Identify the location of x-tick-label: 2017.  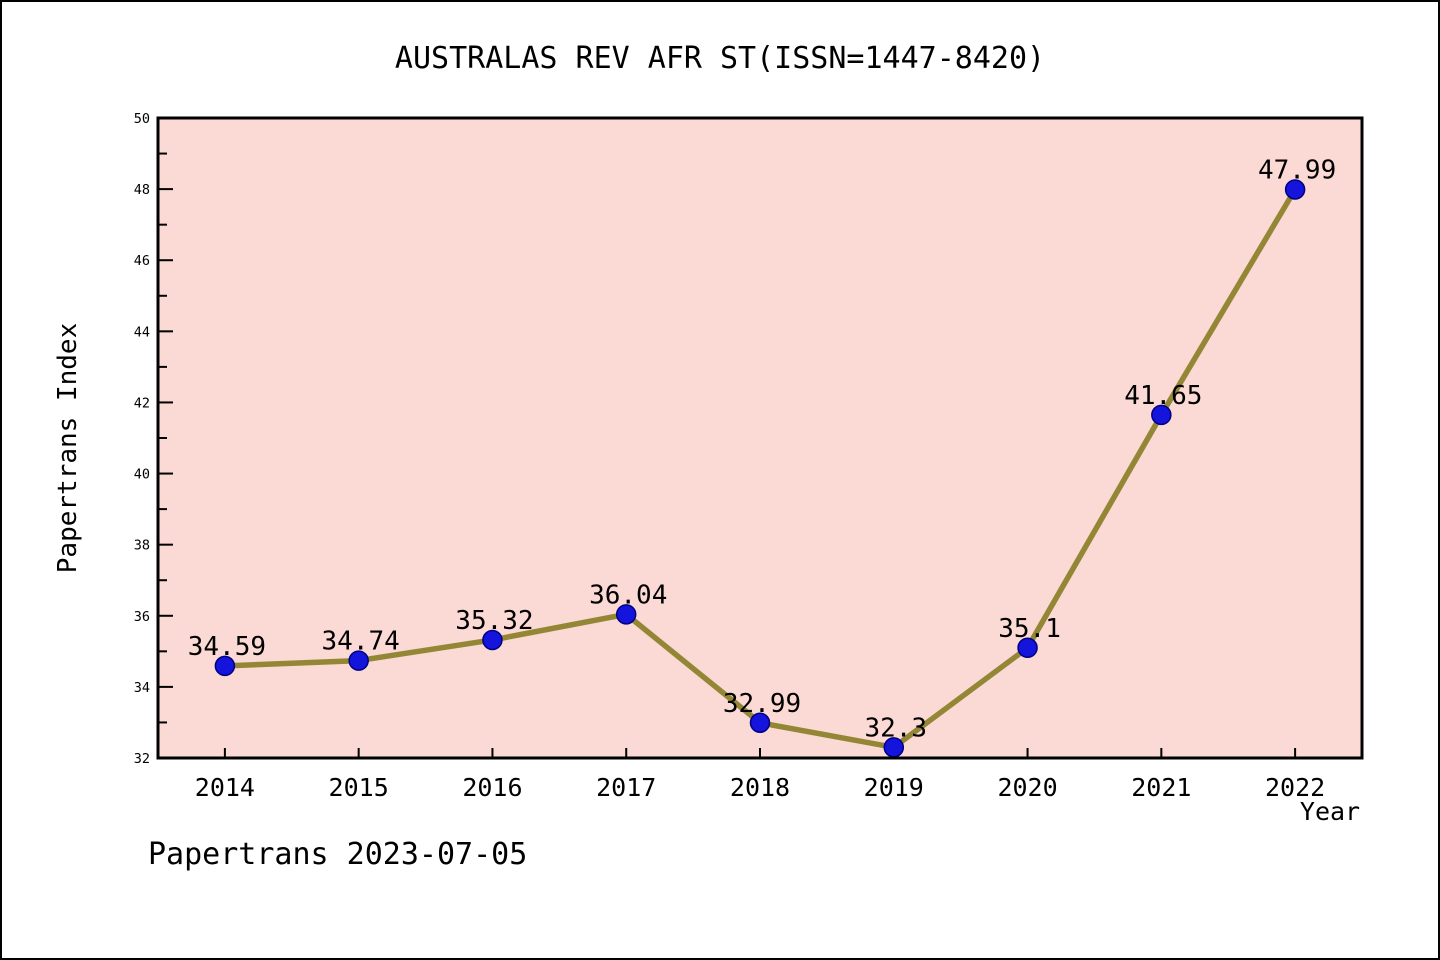
(626, 787).